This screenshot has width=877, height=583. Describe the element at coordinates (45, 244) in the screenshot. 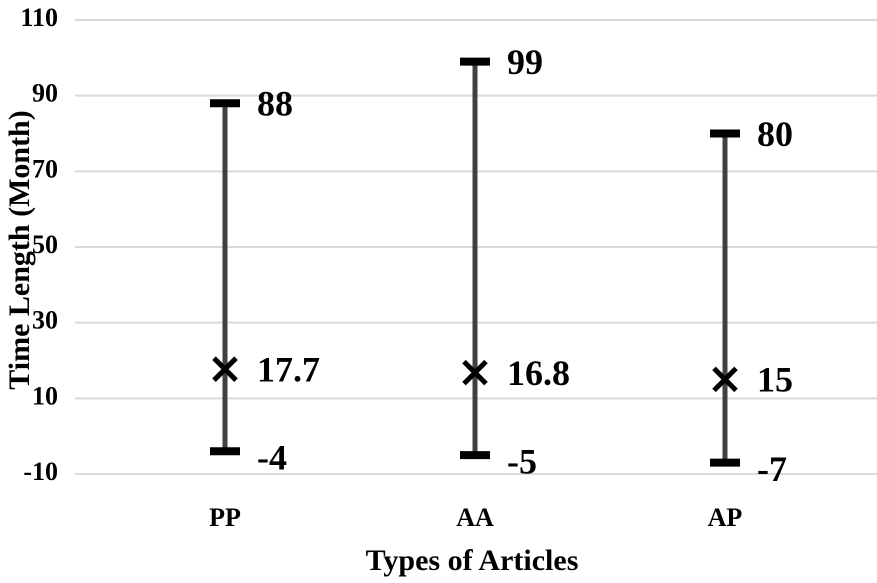

I see `y-tick-label: 50` at that location.